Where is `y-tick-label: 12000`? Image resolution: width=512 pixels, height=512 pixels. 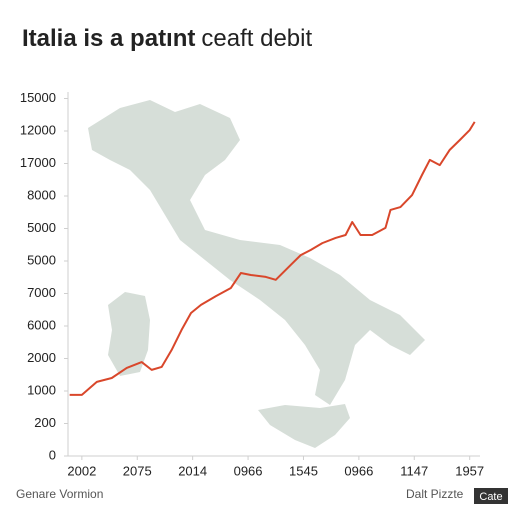
y-tick-label: 12000 is located at coordinates (38, 129).